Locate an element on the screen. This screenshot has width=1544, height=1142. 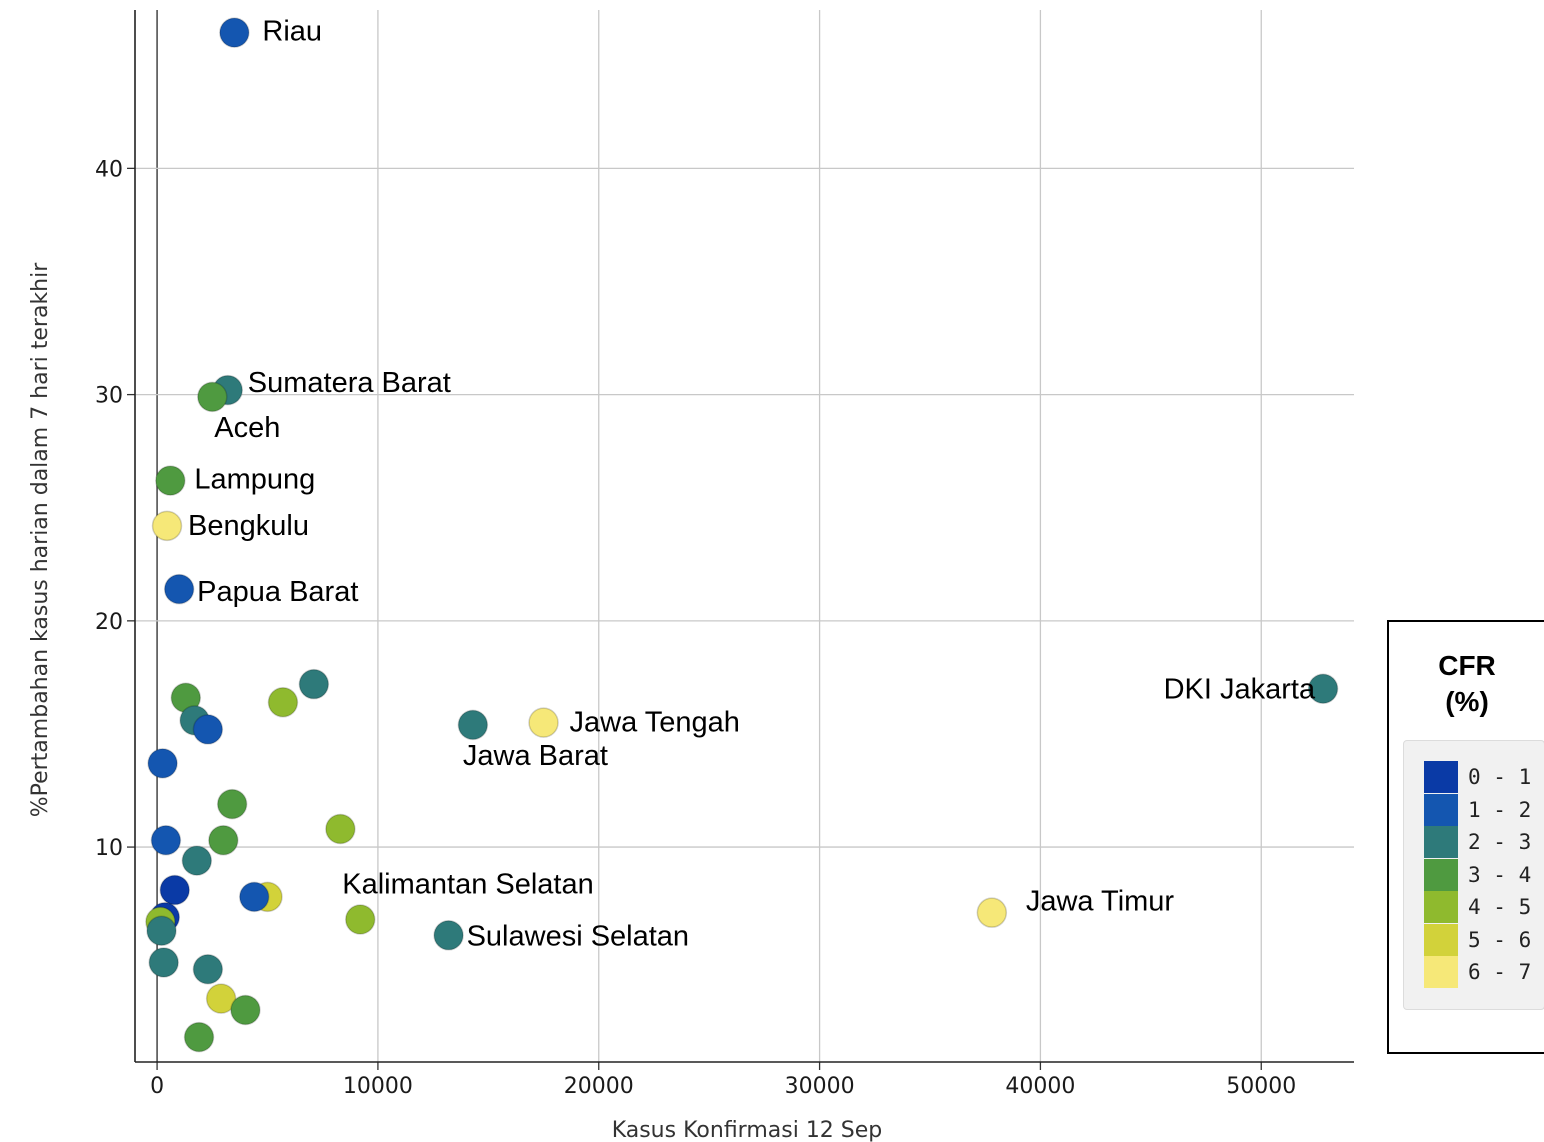
x-axis-title: Kasus Konfirmasi 12 Sep is located at coordinates (747, 1130).